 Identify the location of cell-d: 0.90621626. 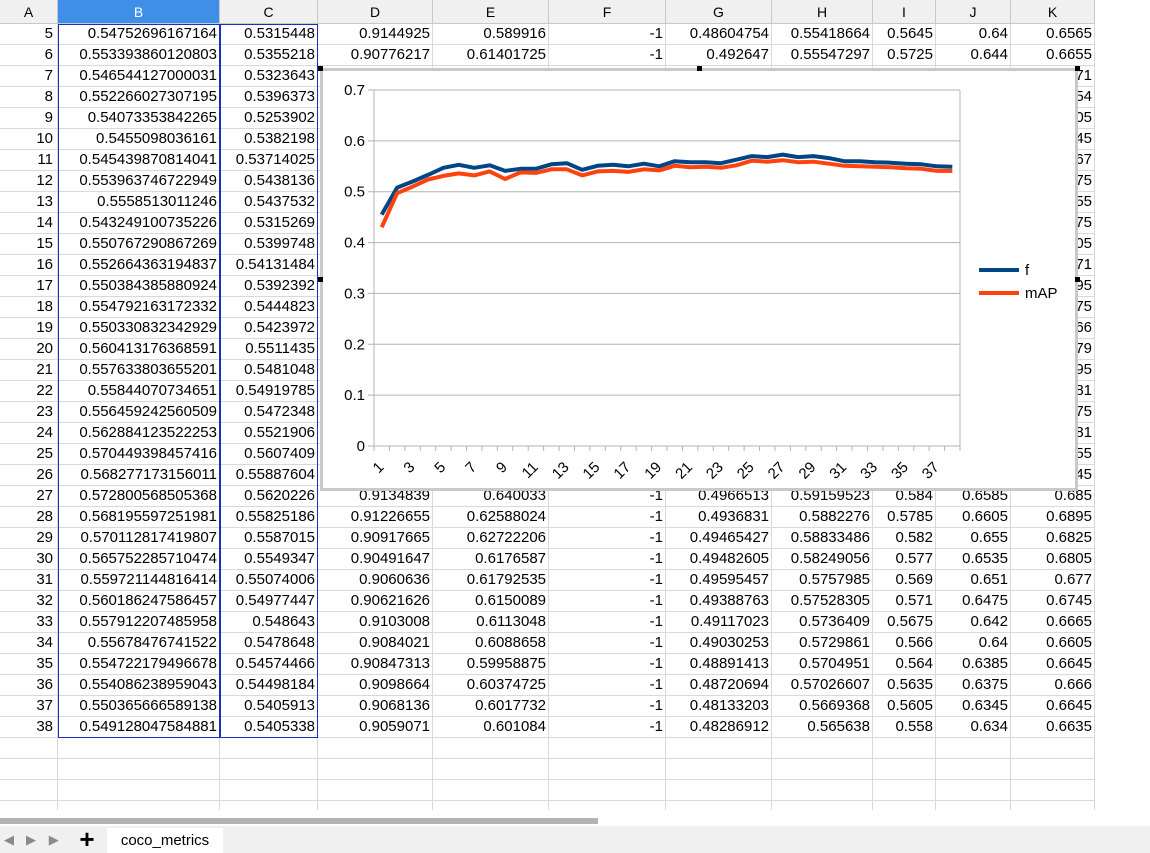
(375, 601).